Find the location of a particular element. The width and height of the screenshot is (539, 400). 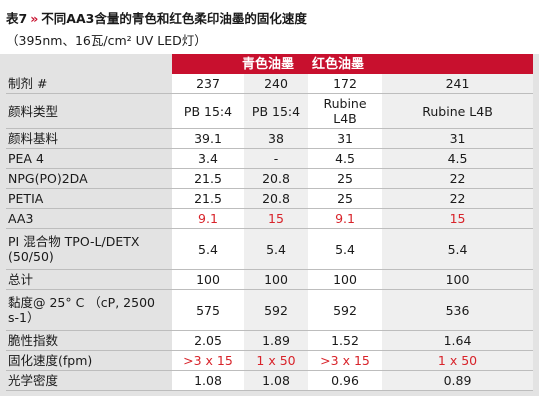

table-row: PI 混合物 TPO-L/DETX (50/50) 5.4 5.4 5.4 5.4 is located at coordinates (270, 249).